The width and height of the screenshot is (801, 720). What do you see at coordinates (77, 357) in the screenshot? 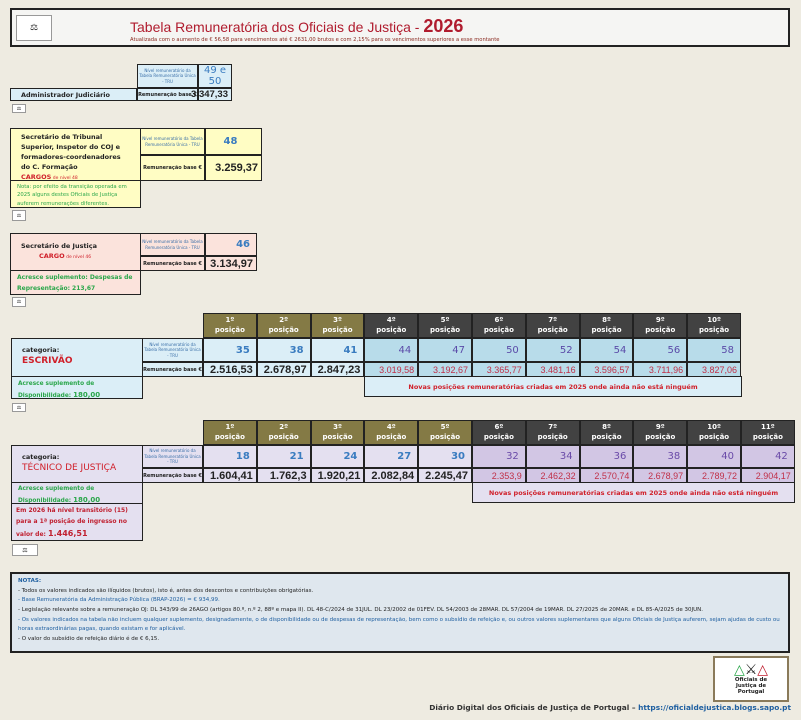
I see `escrivao-name-box: categoria: ESCRIVÃO` at bounding box center [77, 357].